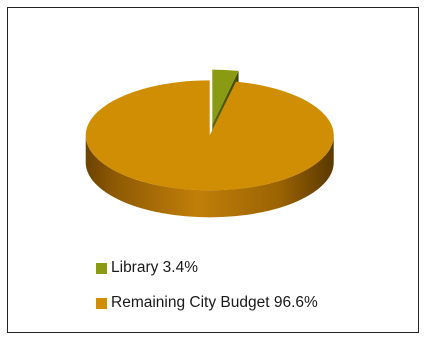 This screenshot has width=428, height=341. What do you see at coordinates (101, 303) in the screenshot?
I see `legend-swatch-remaining-city-budget` at bounding box center [101, 303].